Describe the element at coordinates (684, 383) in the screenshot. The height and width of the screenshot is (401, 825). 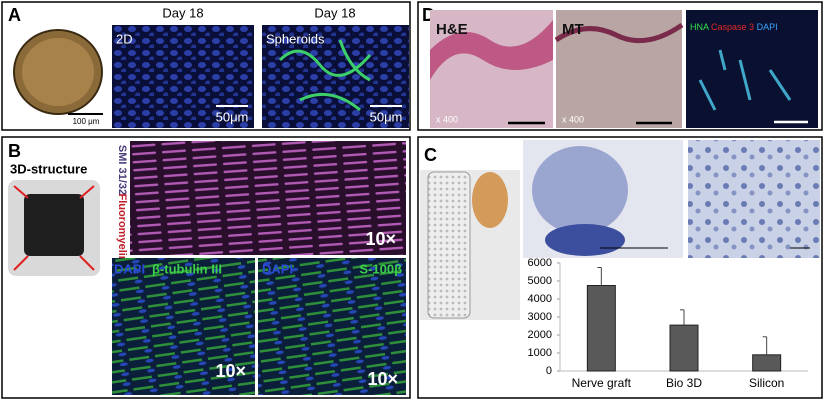
I see `x-tick-label: Bio 3D` at that location.